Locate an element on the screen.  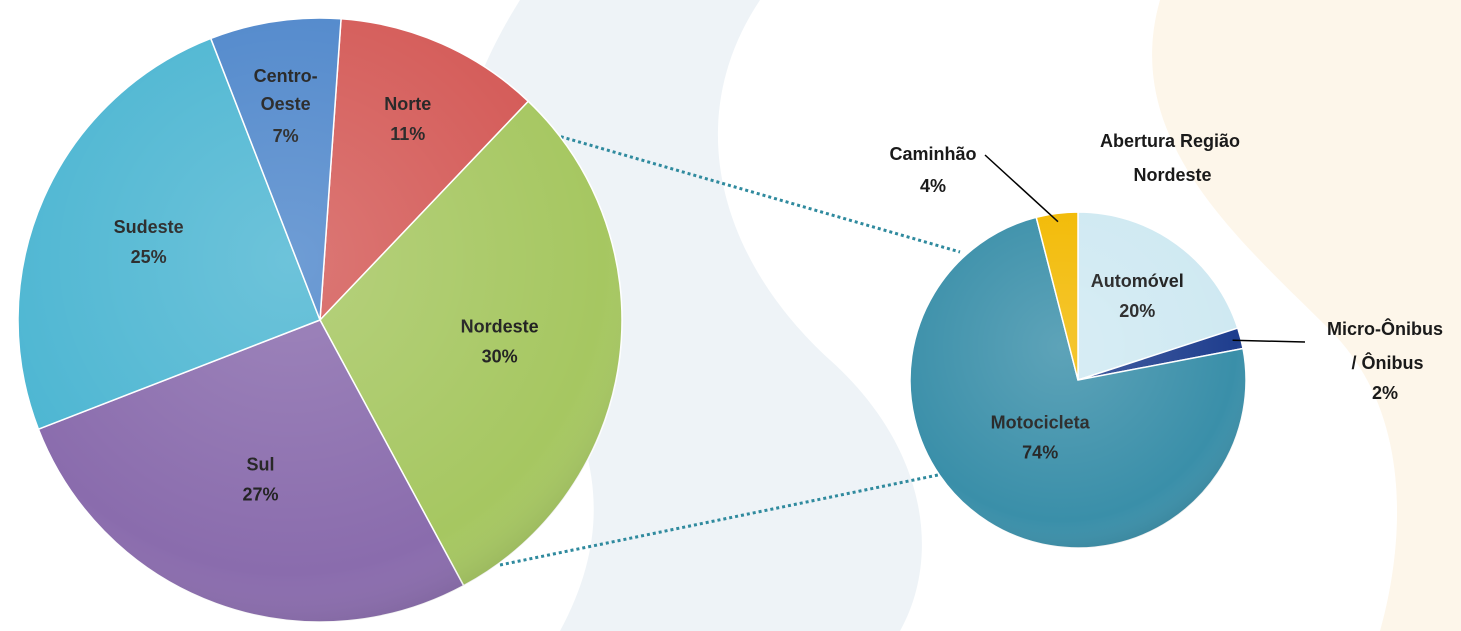
slice-value-label: 20% is located at coordinates (1137, 311).